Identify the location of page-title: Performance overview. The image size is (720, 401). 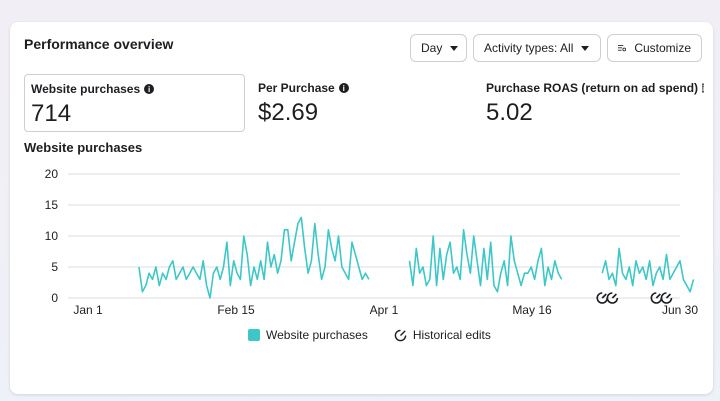
(99, 44).